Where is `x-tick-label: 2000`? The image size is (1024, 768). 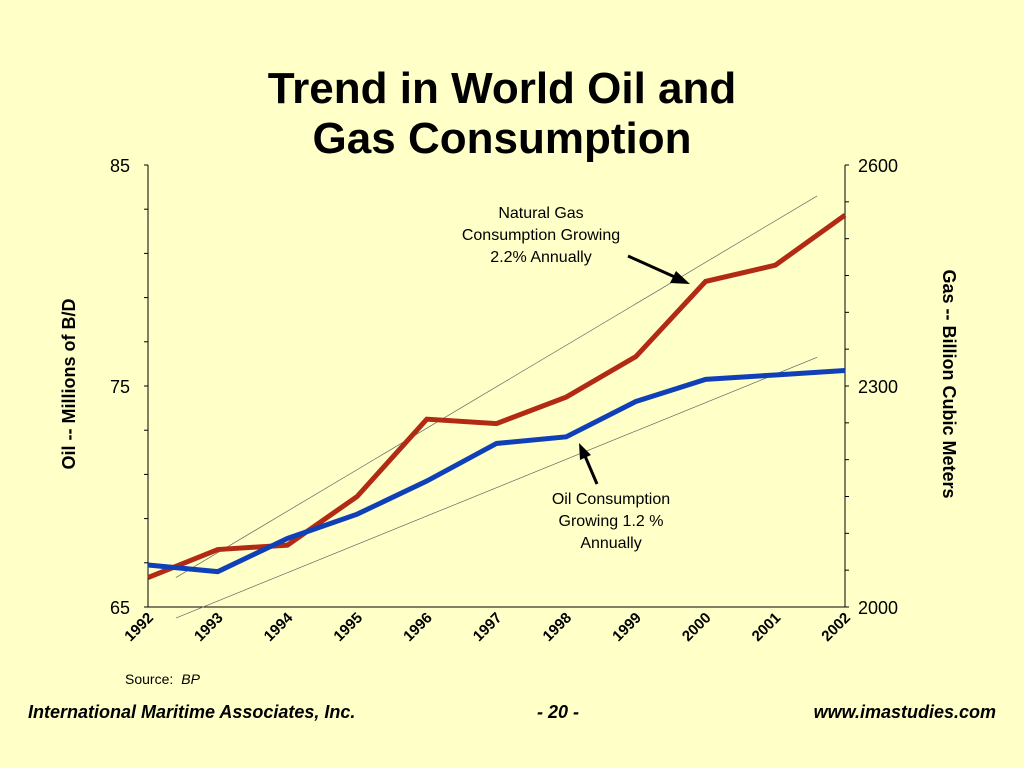
x-tick-label: 2000 is located at coordinates (697, 627).